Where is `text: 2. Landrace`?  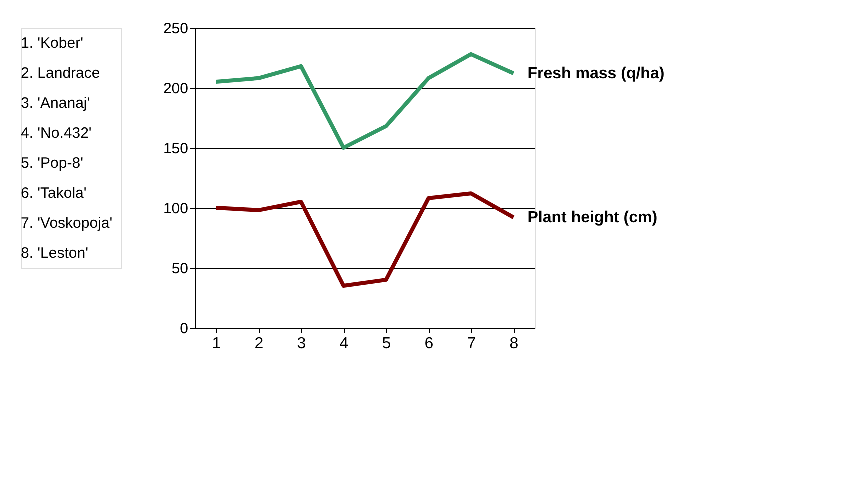
text: 2. Landrace is located at coordinates (60, 73).